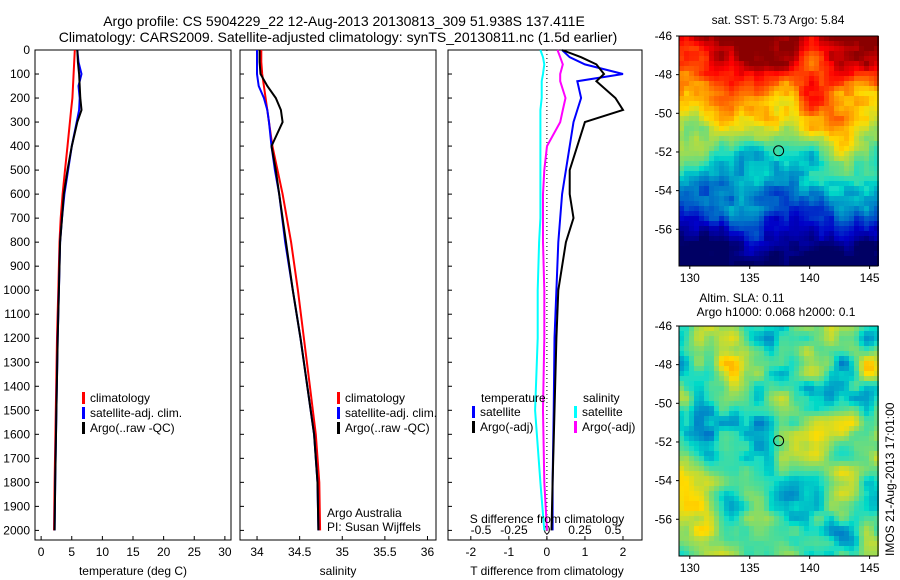 The height and width of the screenshot is (580, 900). I want to click on y-tick-label: 1300, so click(16, 362).